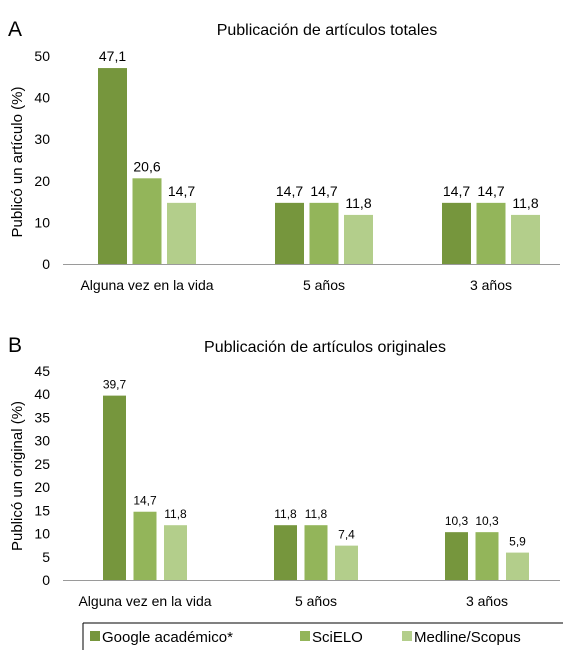 The image size is (563, 650). I want to click on panel-a-y-tick-label: 30, so click(42, 139).